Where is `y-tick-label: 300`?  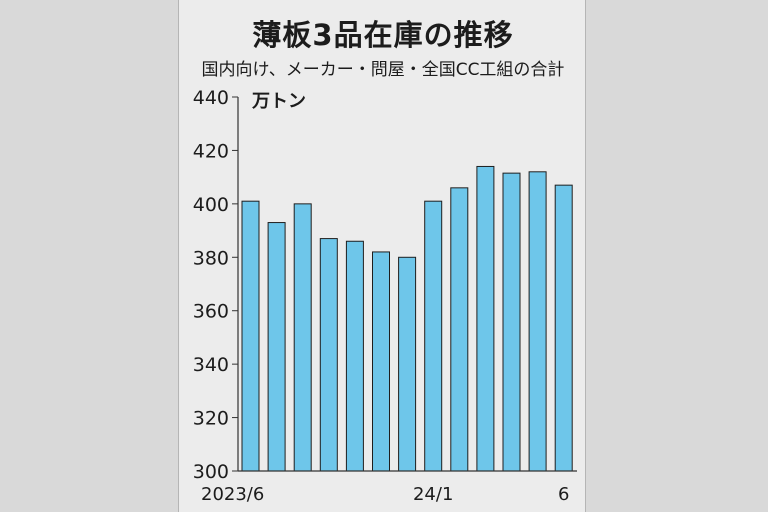 y-tick-label: 300 is located at coordinates (211, 472).